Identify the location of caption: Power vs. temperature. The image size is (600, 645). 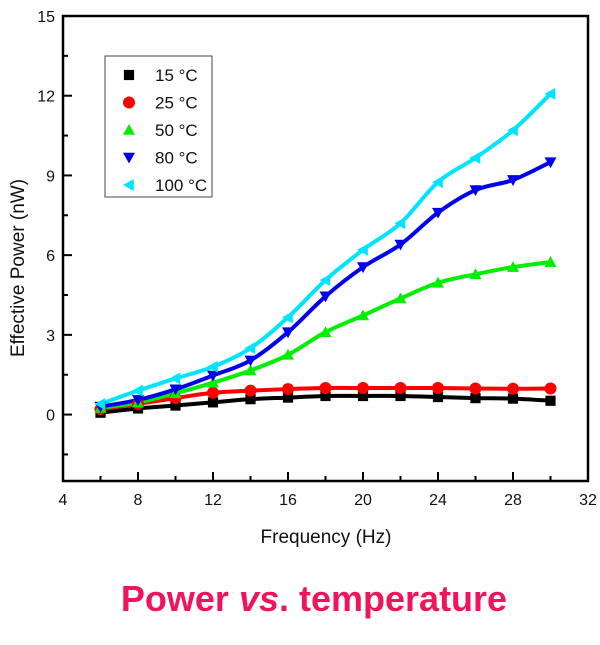
(300, 599).